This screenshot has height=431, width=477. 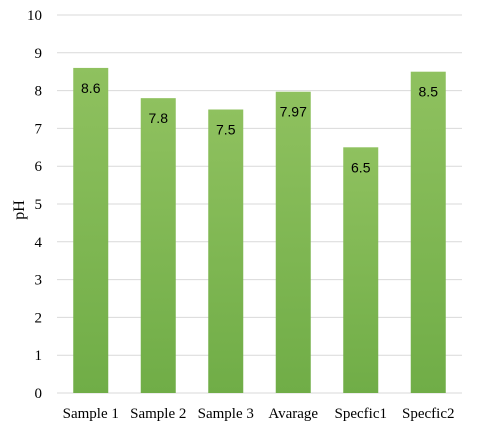 What do you see at coordinates (39, 356) in the screenshot?
I see `y-tick-label: 1` at bounding box center [39, 356].